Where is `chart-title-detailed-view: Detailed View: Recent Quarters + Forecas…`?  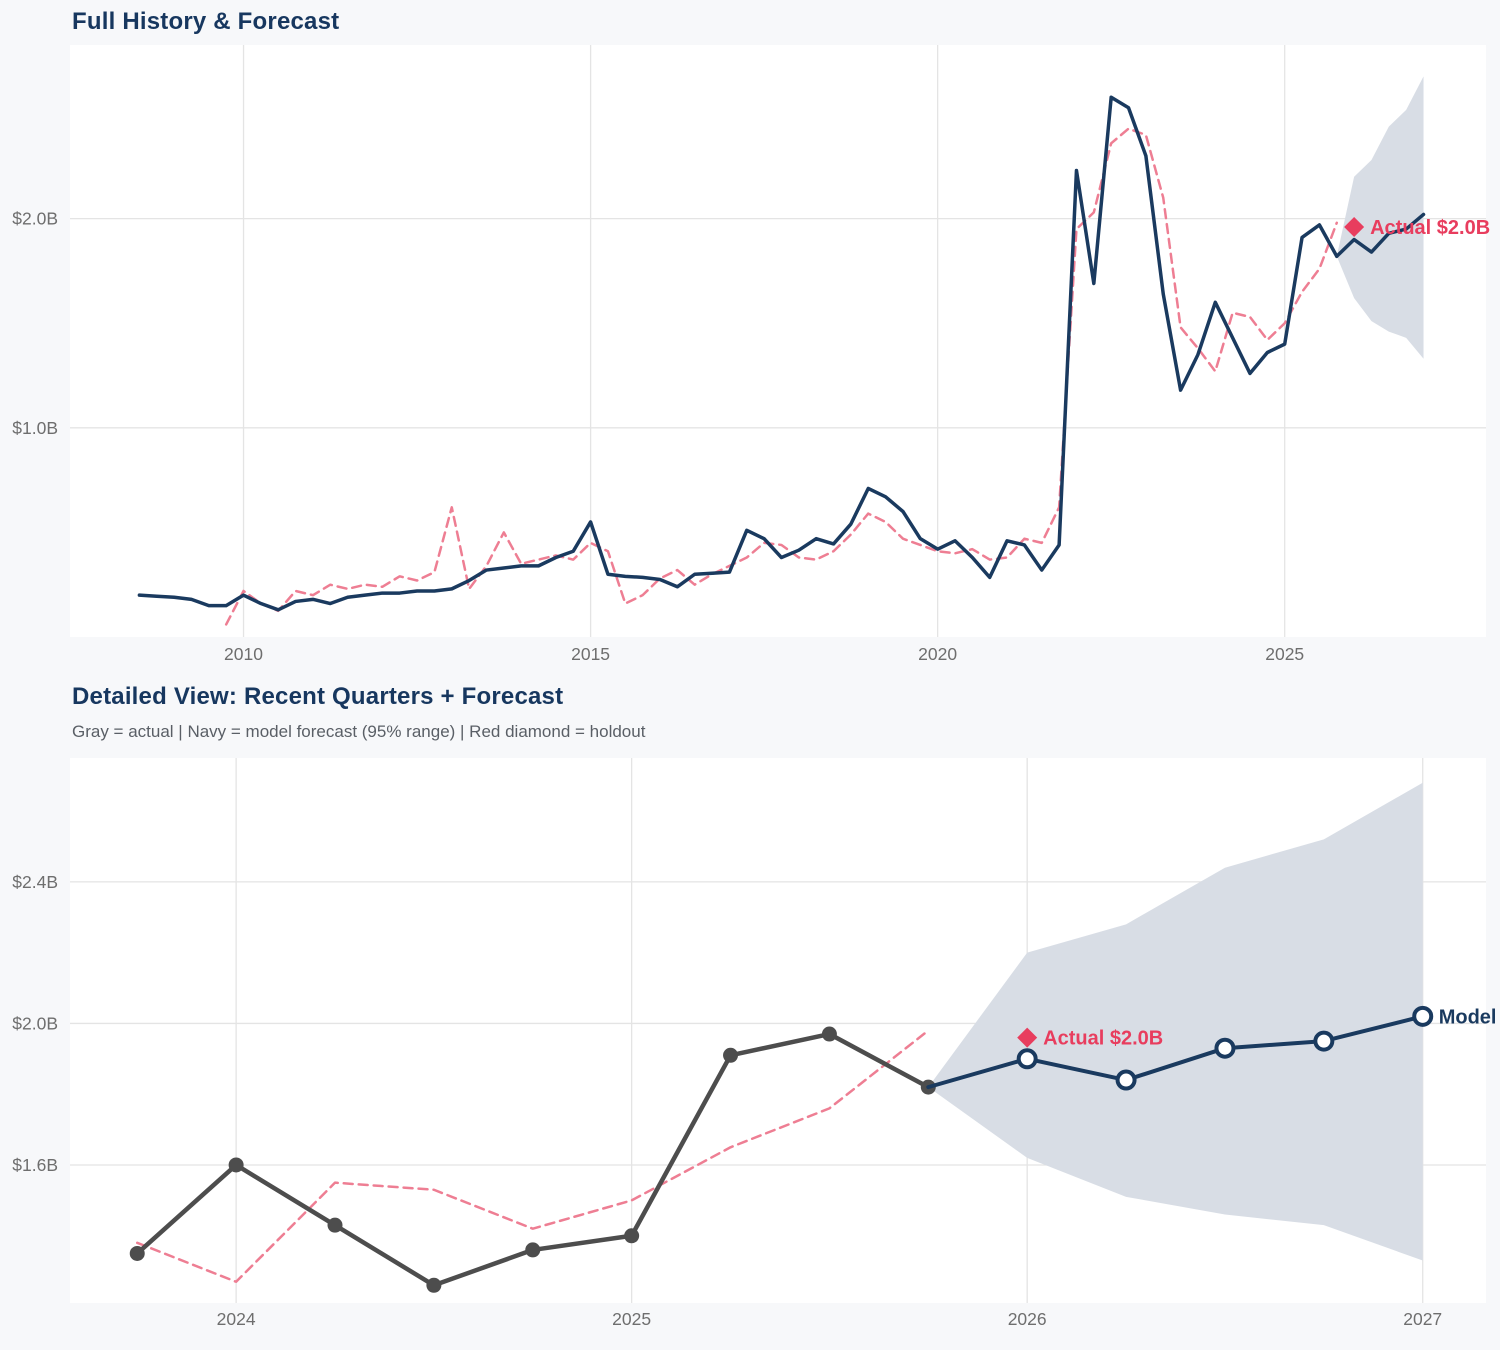
chart-title-detailed-view: Detailed View: Recent Quarters + Forecas… is located at coordinates (318, 696).